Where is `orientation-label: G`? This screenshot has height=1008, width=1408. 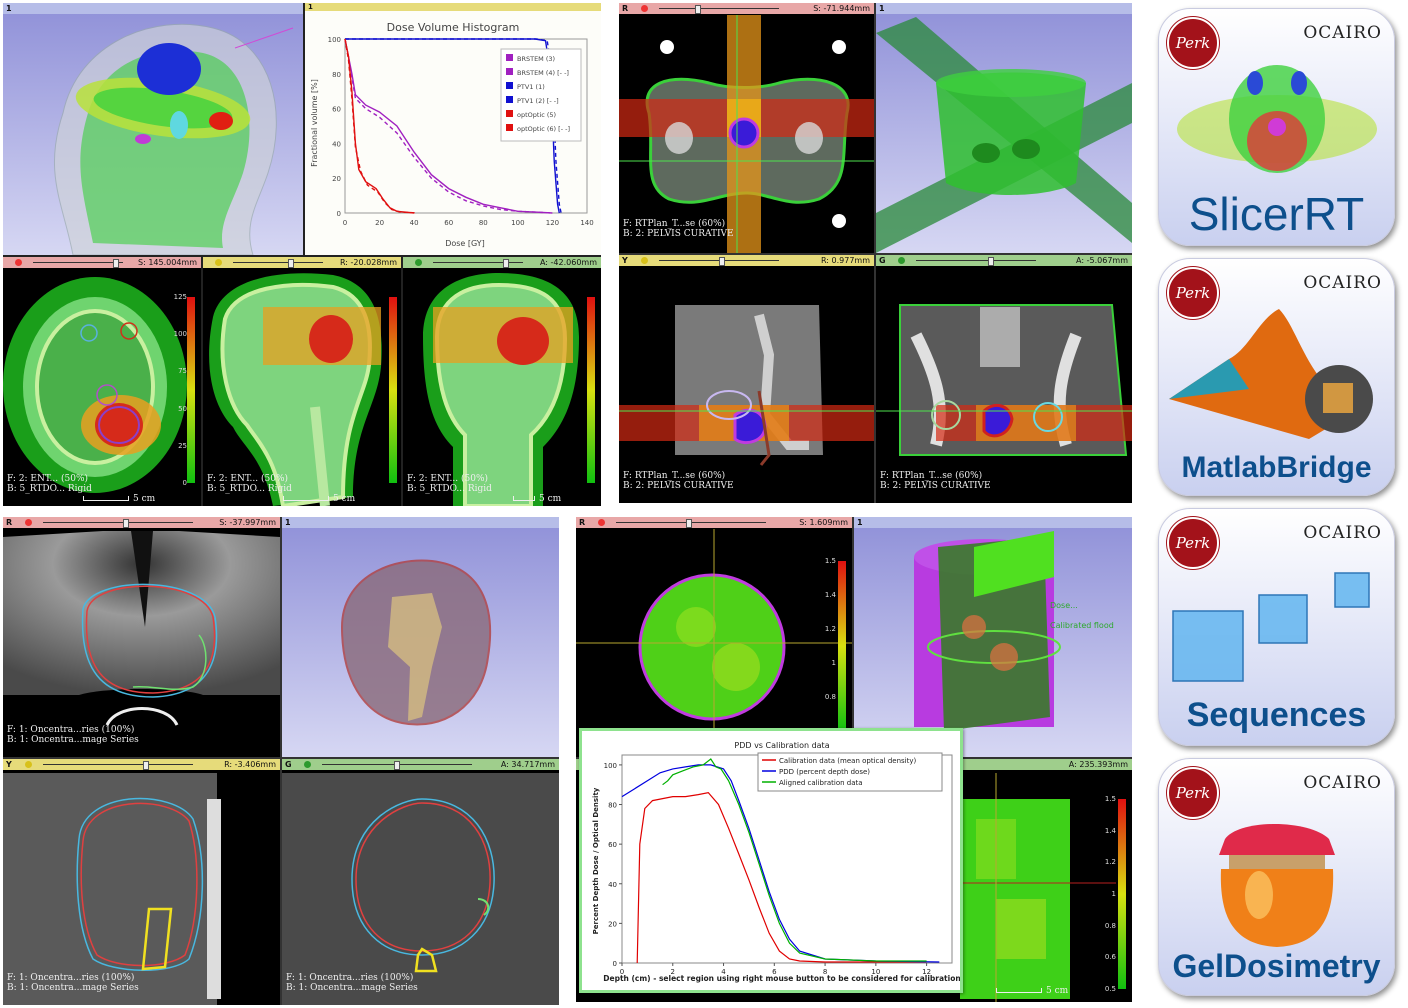
orientation-label: G is located at coordinates (288, 764).